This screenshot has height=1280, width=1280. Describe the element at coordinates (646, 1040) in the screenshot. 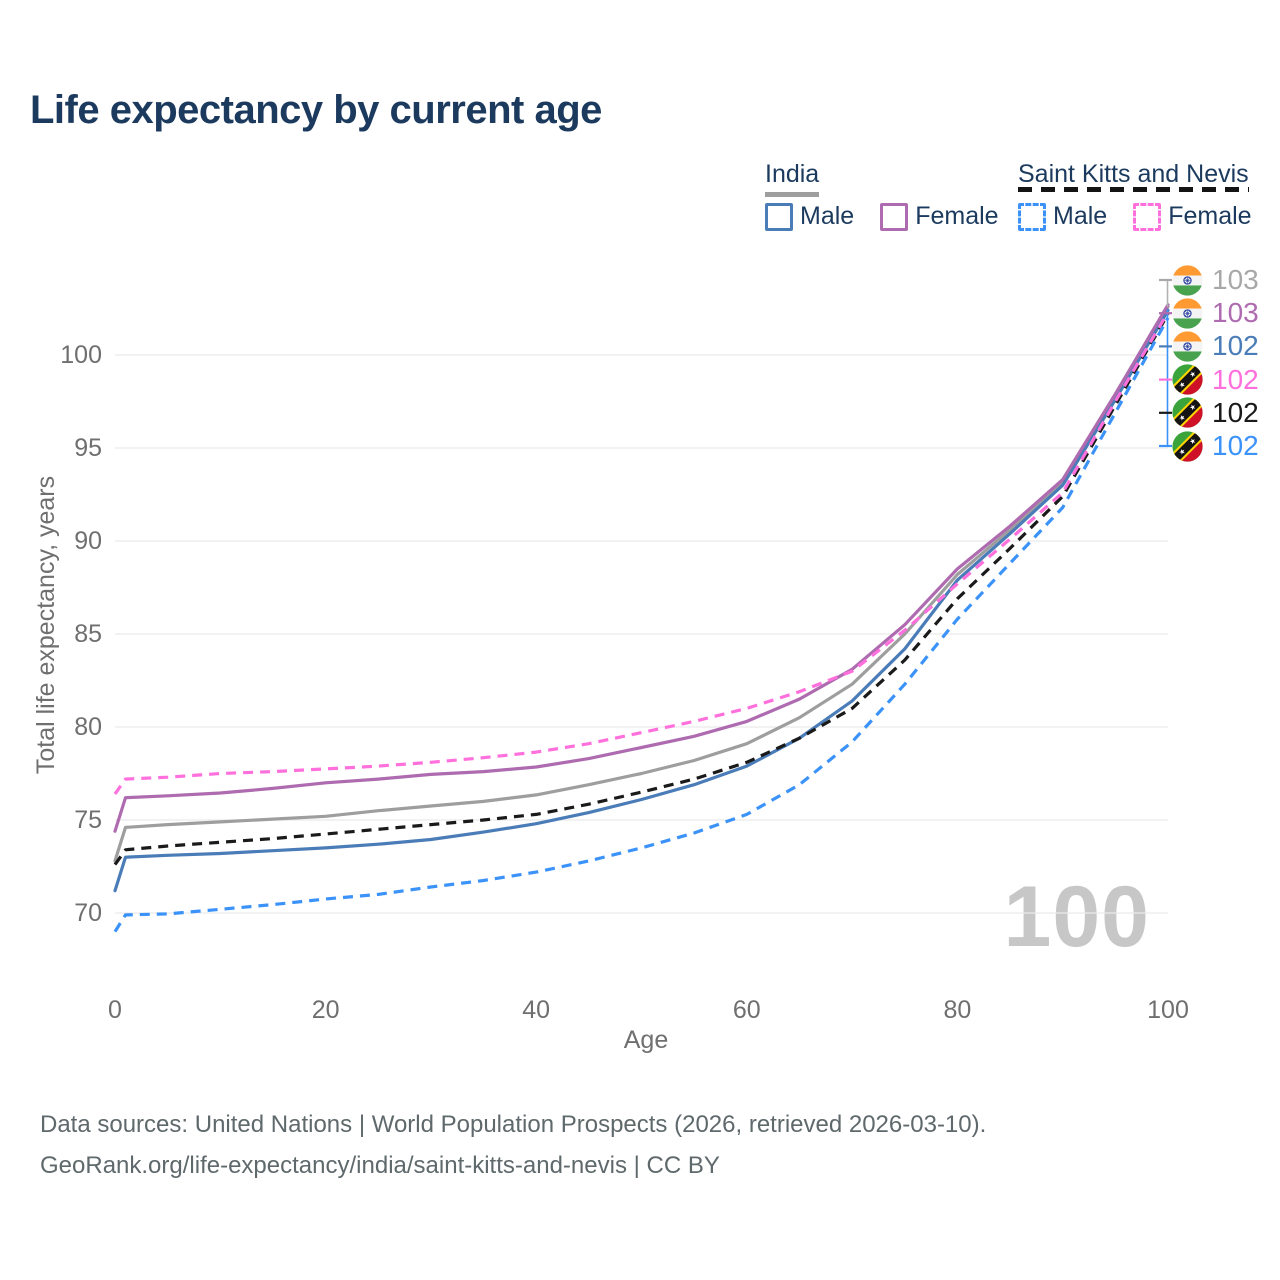

I see `x-axis-title: Age` at that location.